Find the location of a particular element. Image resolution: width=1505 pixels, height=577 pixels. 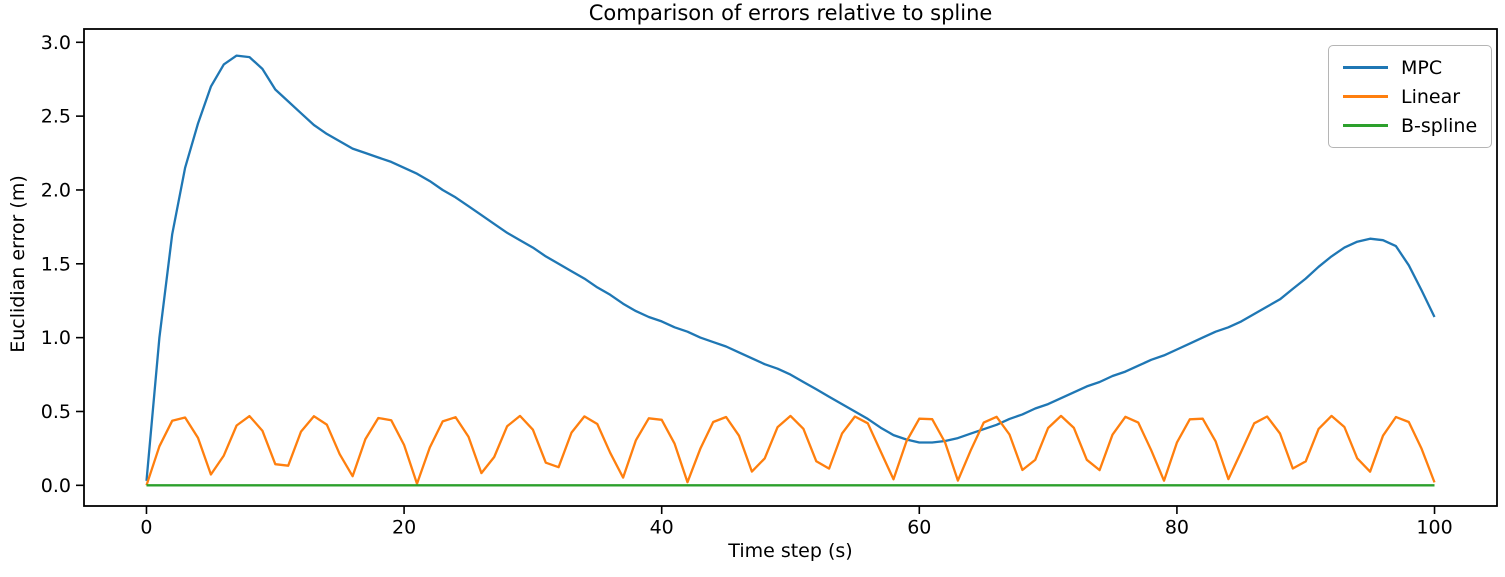

series-line-linear is located at coordinates (790, 450).